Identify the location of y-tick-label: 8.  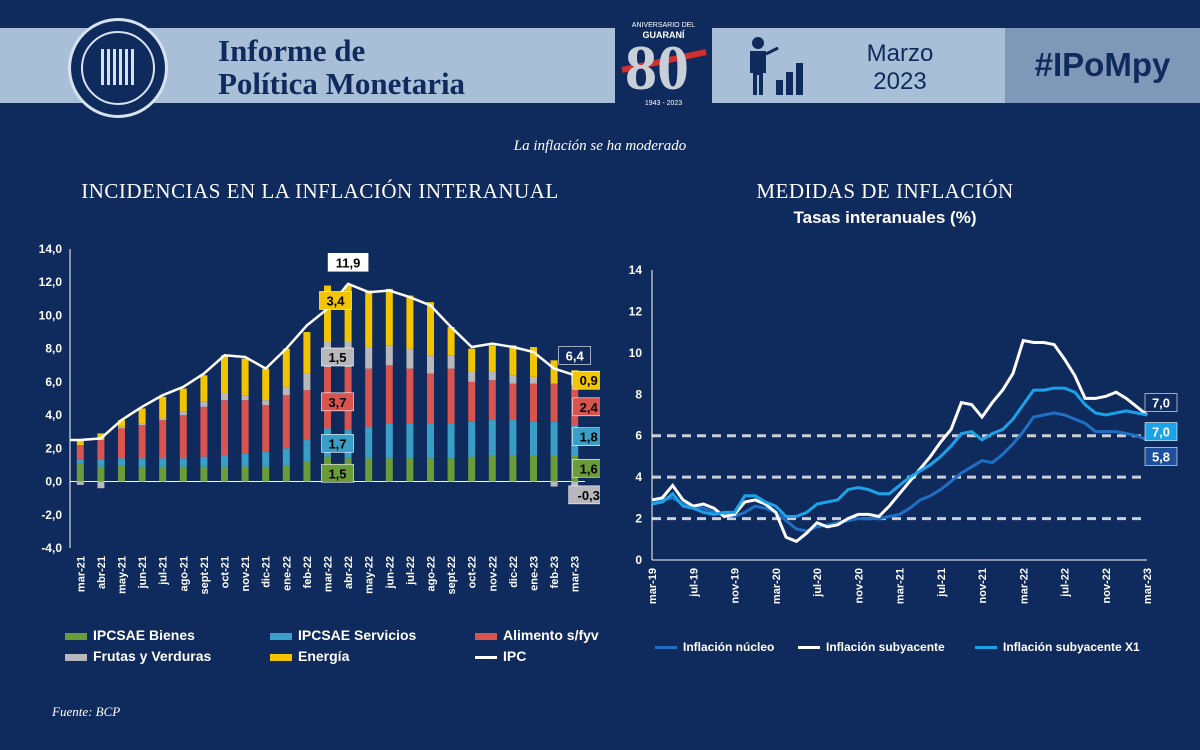
(638, 394).